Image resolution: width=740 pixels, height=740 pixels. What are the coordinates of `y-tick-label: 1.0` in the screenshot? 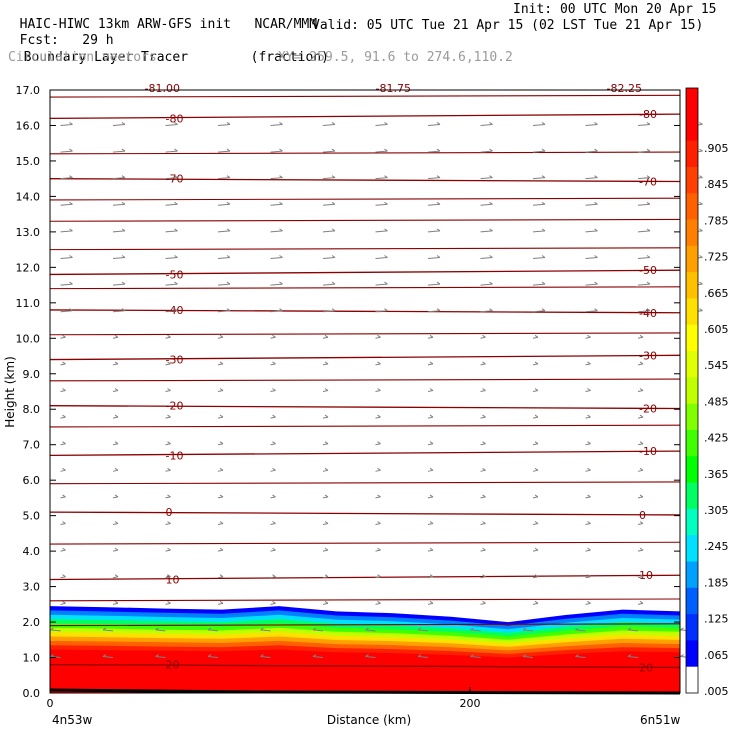 It's located at (32, 658).